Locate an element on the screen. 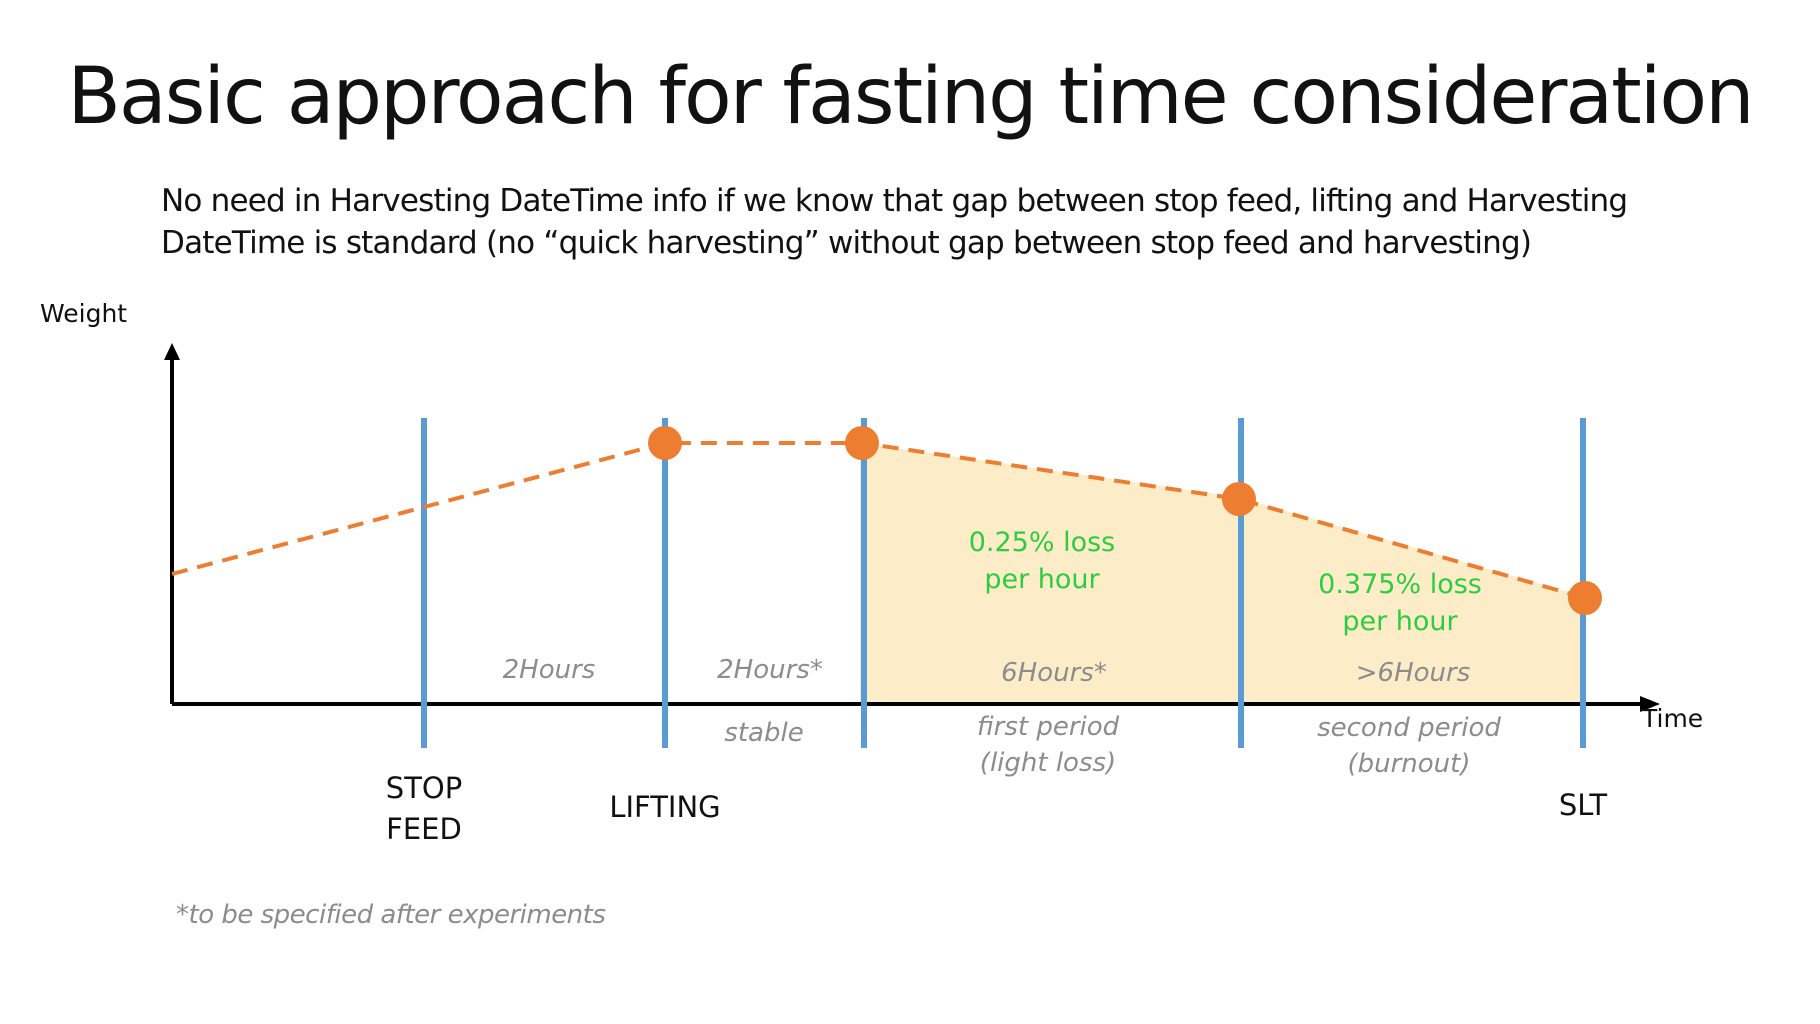 This screenshot has height=1024, width=1820. duration-second-period: >6Hours is located at coordinates (1413, 673).